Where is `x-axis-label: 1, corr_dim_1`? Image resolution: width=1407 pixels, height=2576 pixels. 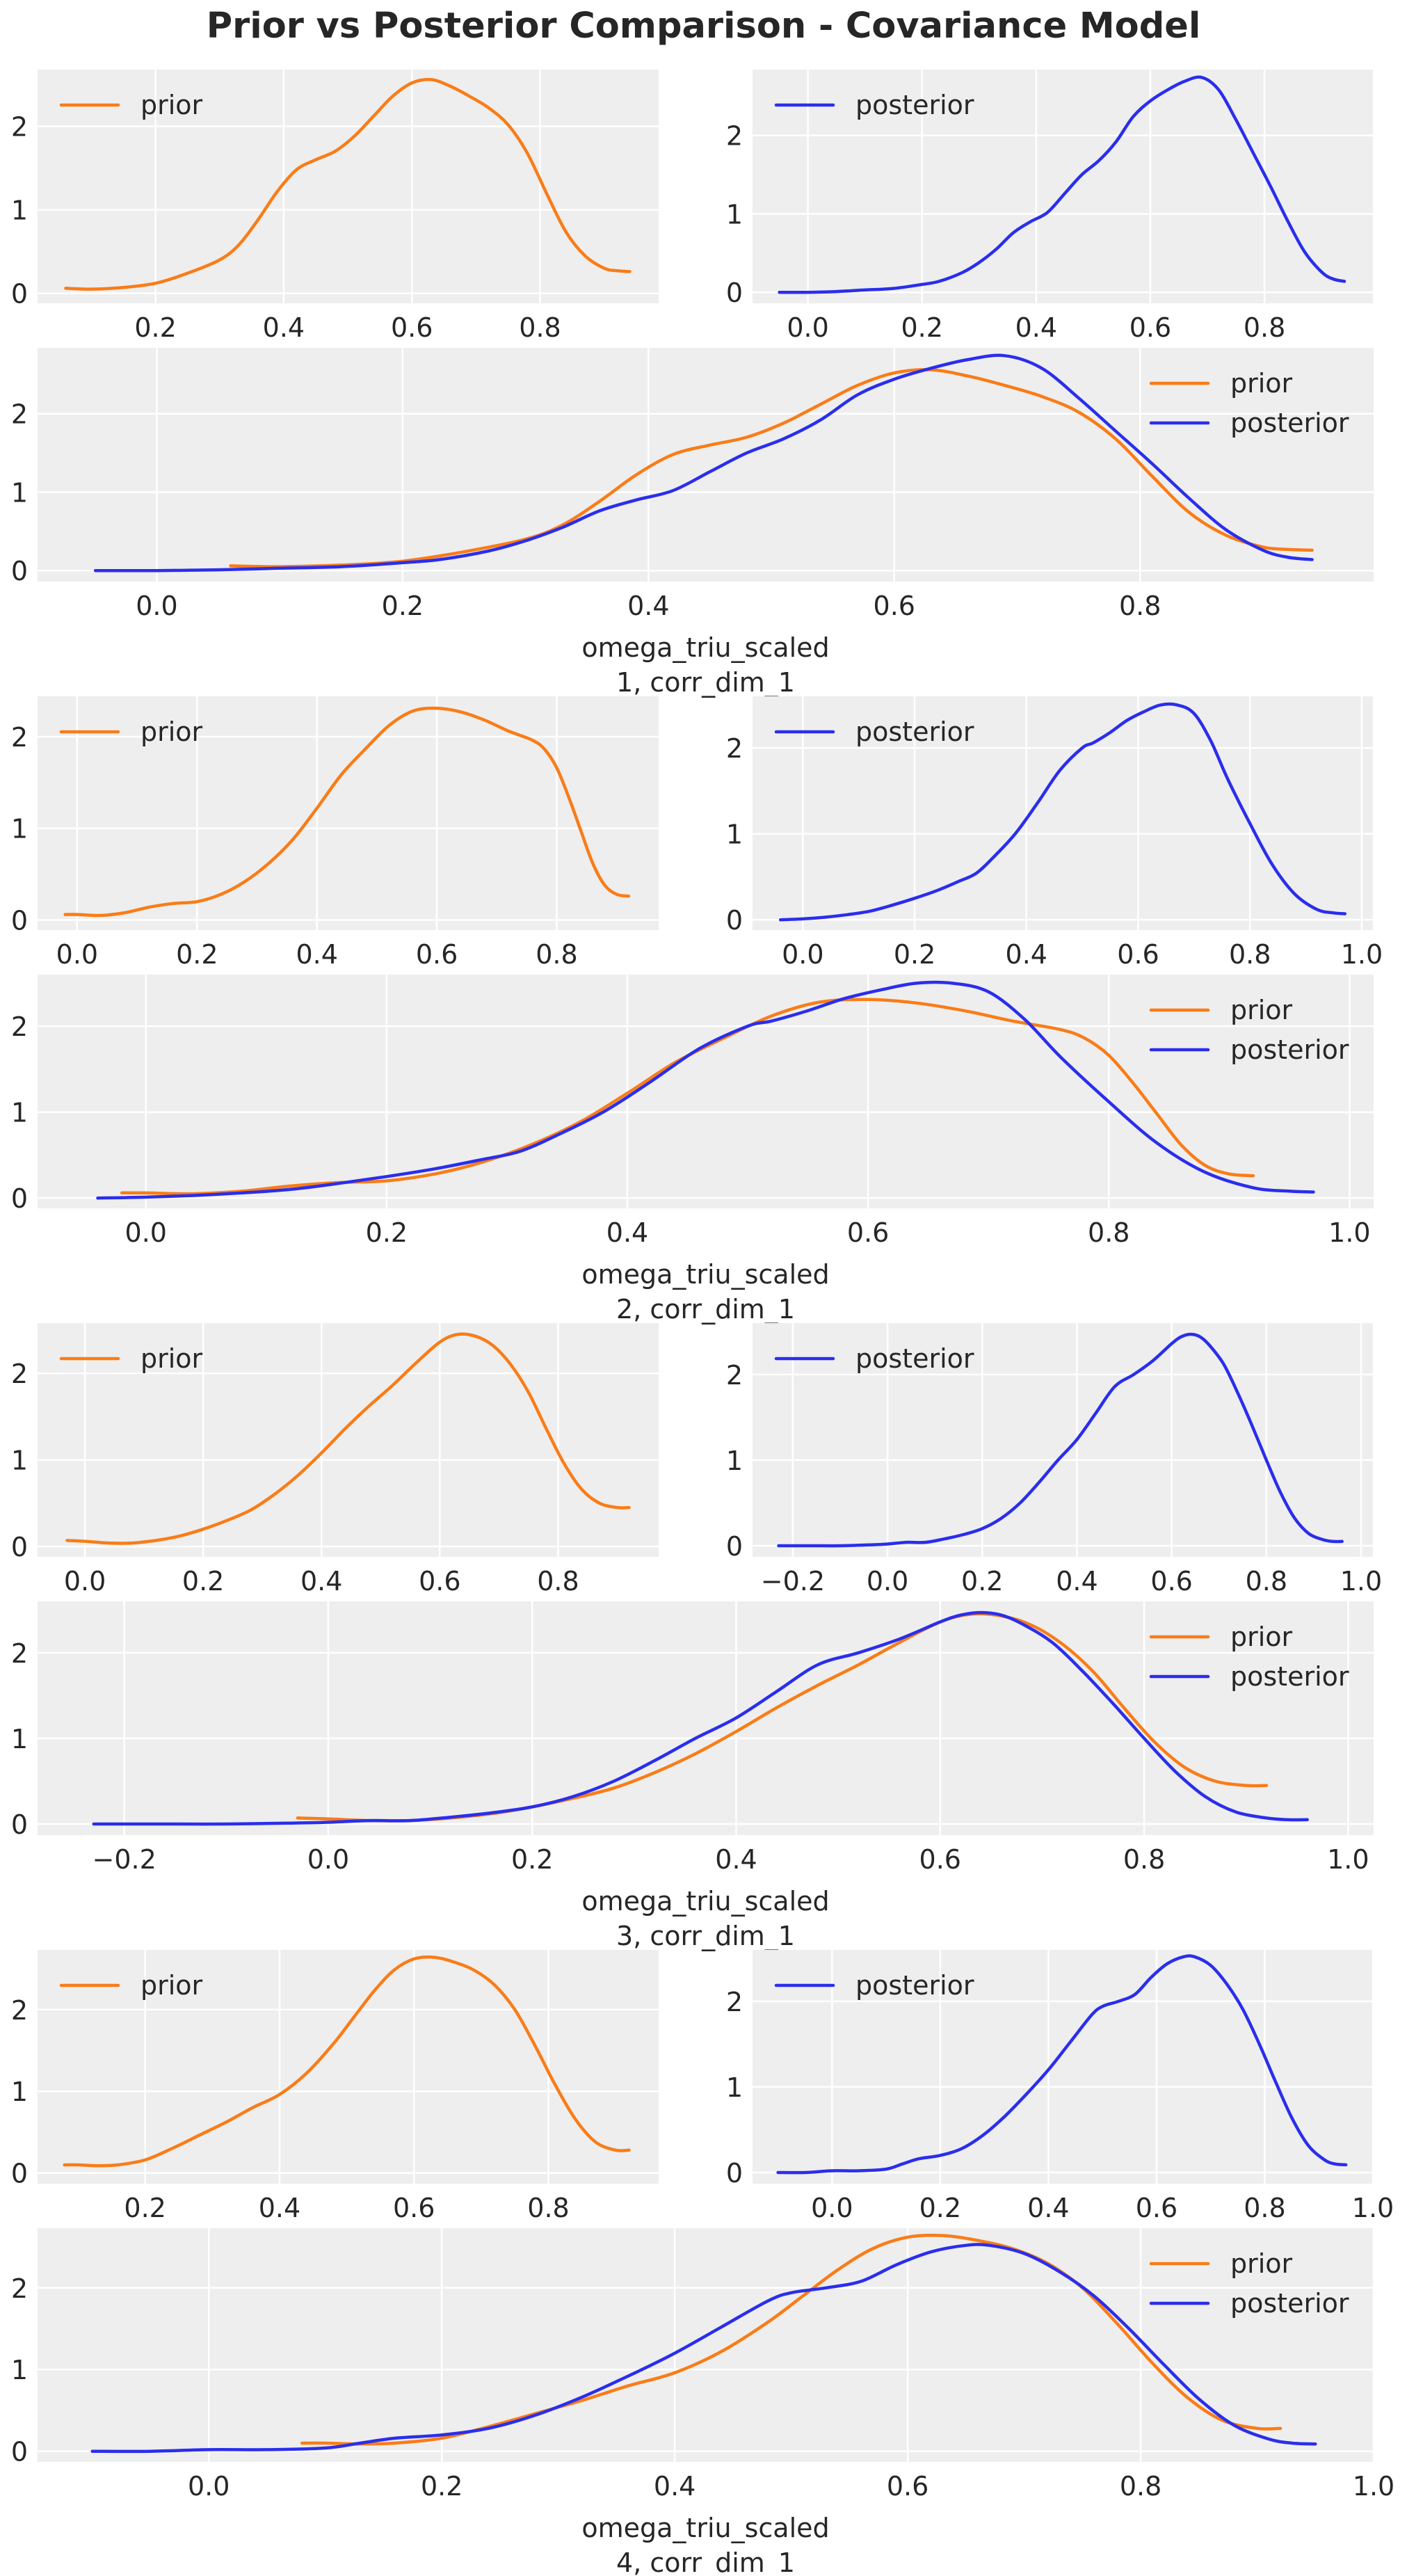 x-axis-label: 1, corr_dim_1 is located at coordinates (705, 682).